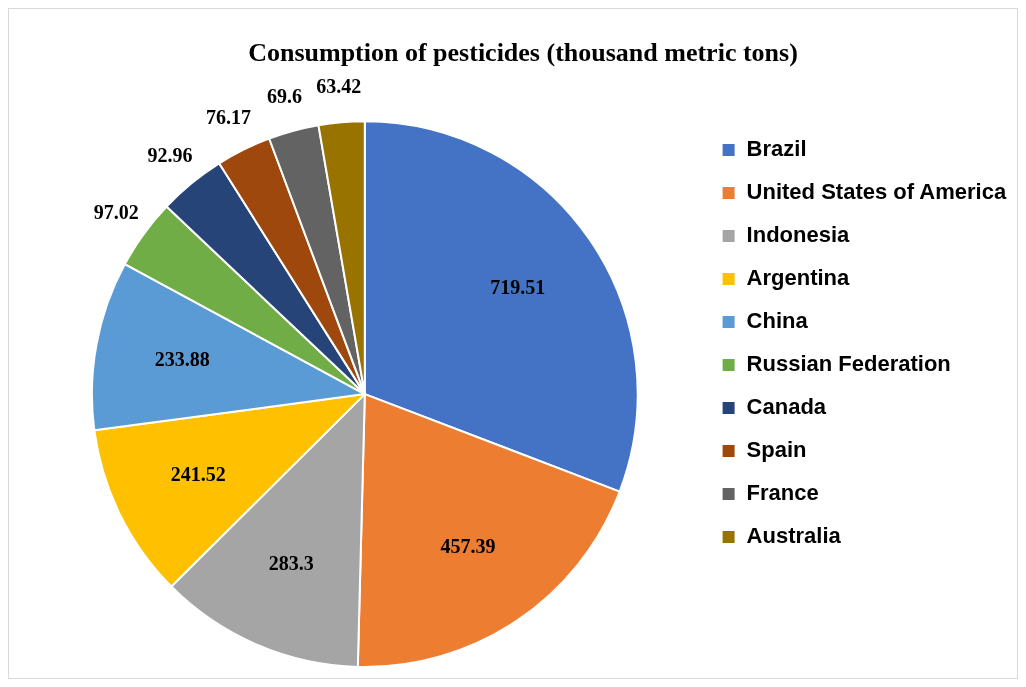 The width and height of the screenshot is (1026, 687). Describe the element at coordinates (116, 212) in the screenshot. I see `data-label: 97.02` at that location.